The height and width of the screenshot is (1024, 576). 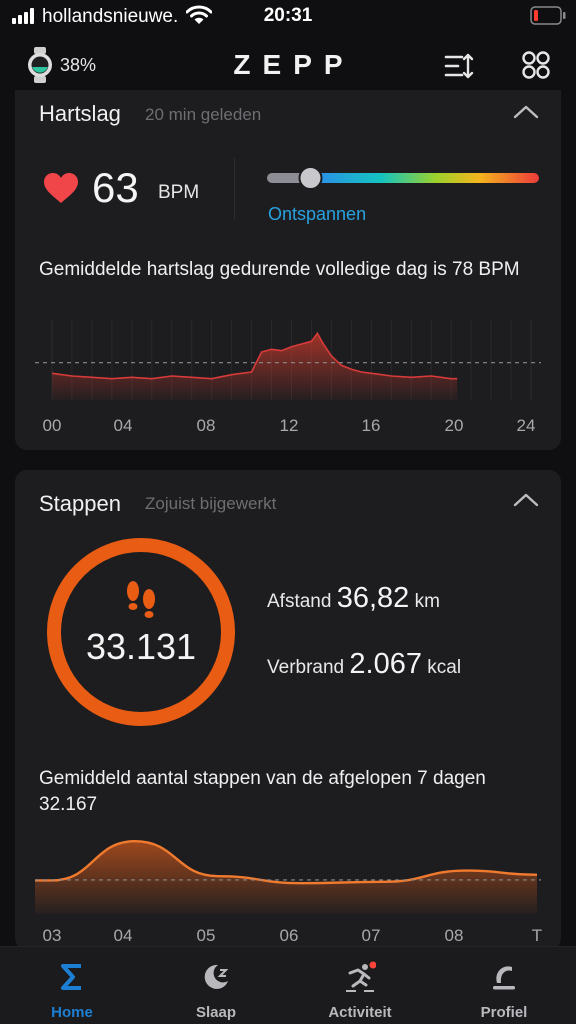 What do you see at coordinates (211, 503) in the screenshot?
I see `steps-updated: Zojuist bijgewerkt` at bounding box center [211, 503].